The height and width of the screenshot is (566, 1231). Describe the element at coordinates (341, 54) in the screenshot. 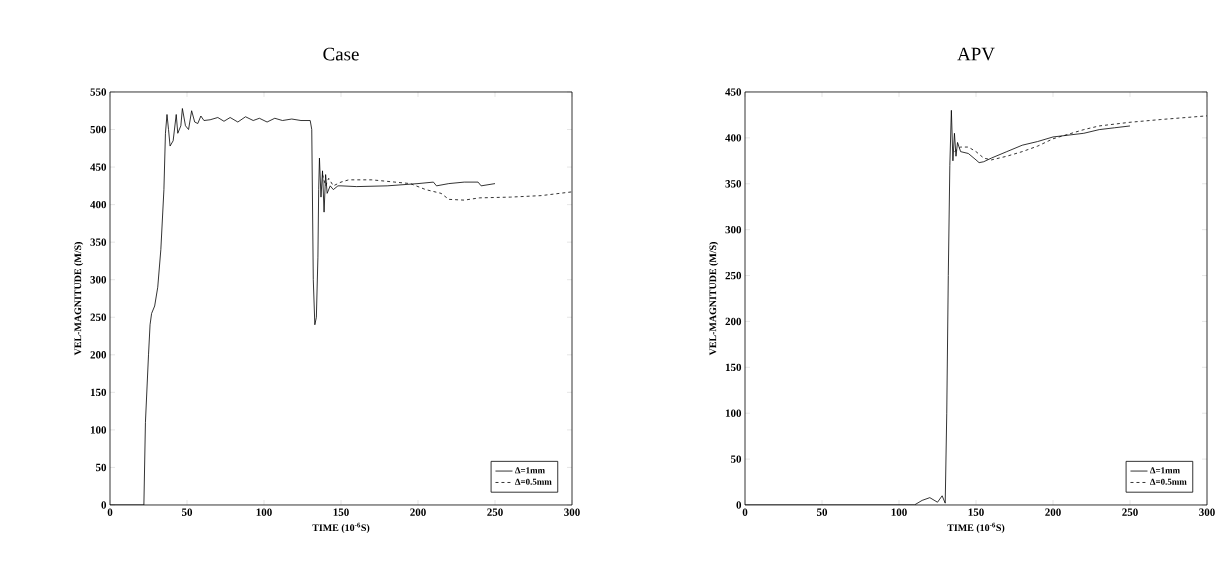

I see `chart-title: Case` at that location.